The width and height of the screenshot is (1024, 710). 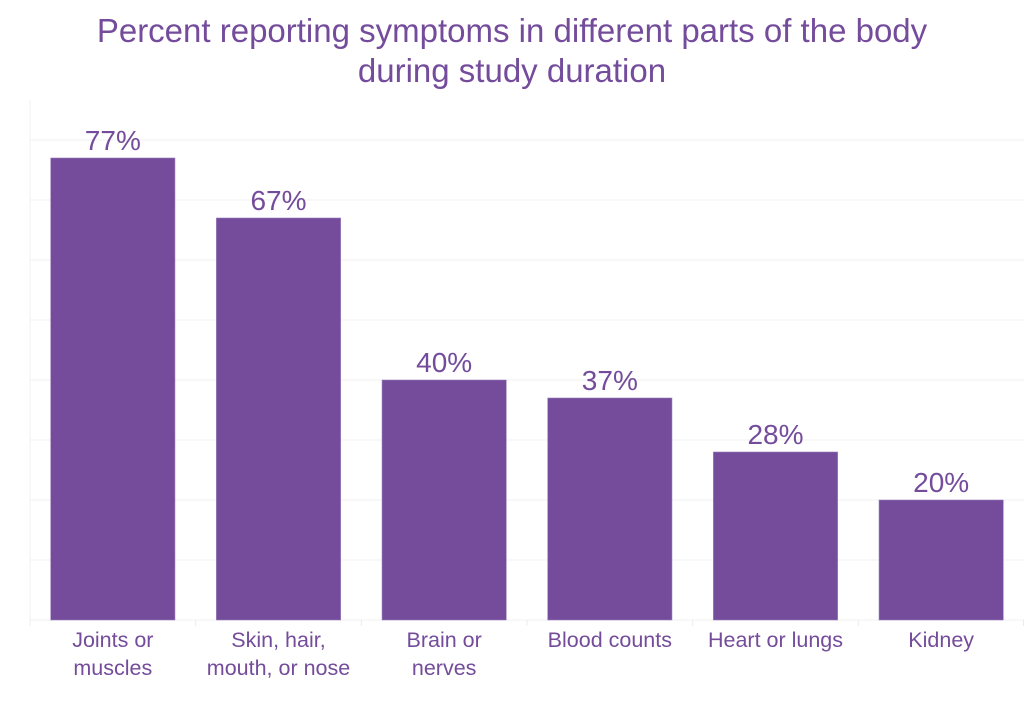 I want to click on data-label: 28%, so click(x=775, y=434).